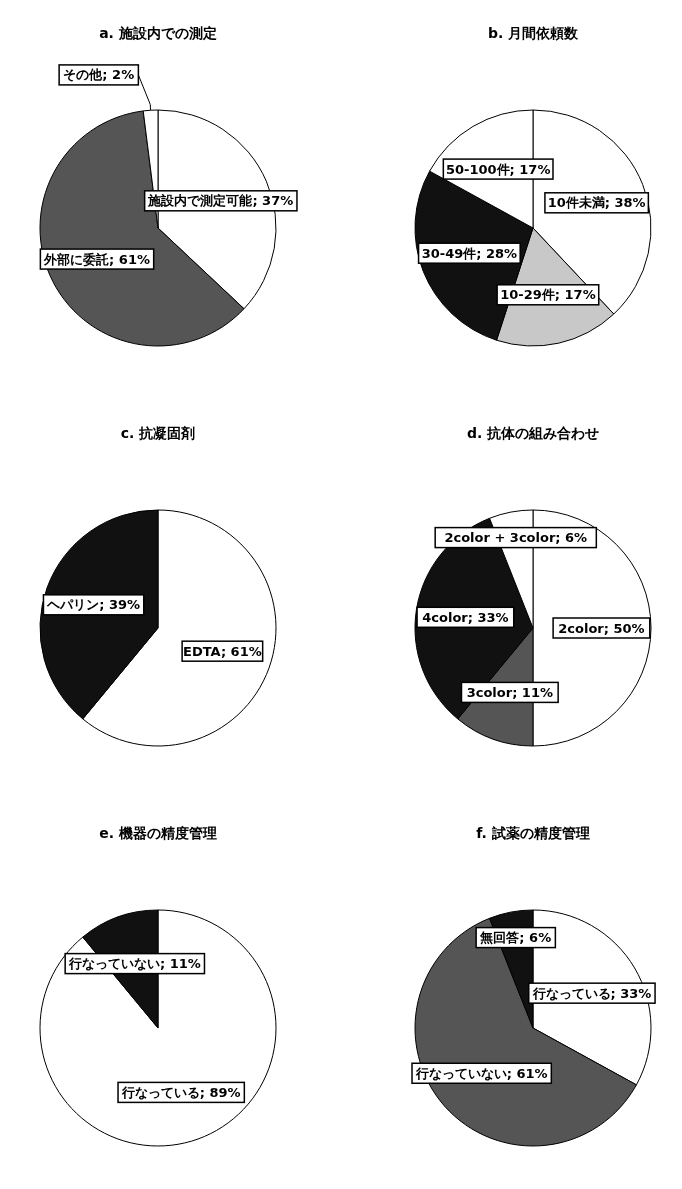 The height and width of the screenshot is (1189, 682). I want to click on slice-label: EDTA; 61%, so click(222, 651).